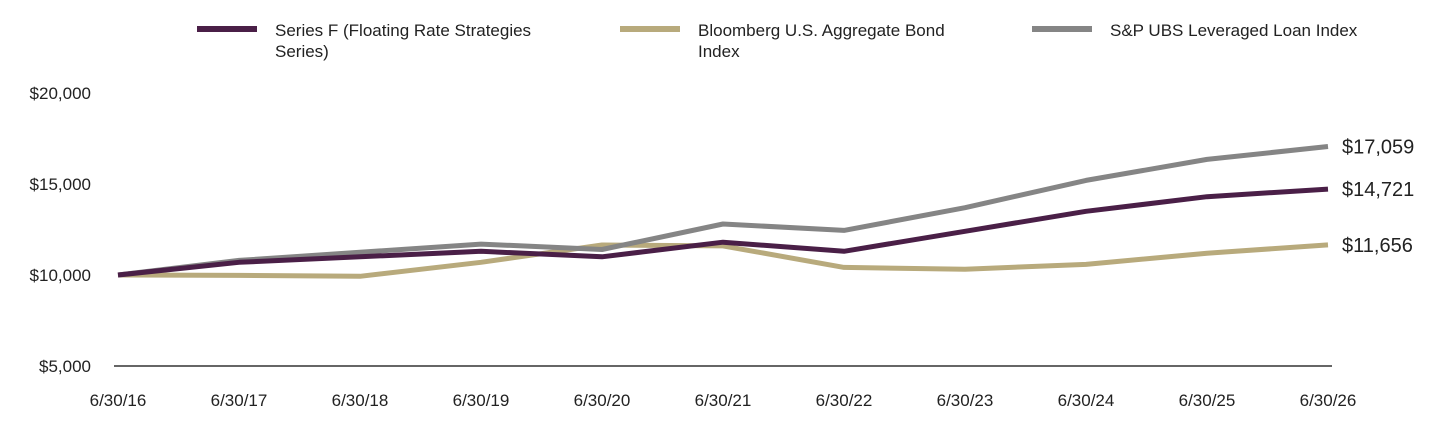 This screenshot has width=1440, height=432. I want to click on x-tick-label: 6/30/18, so click(360, 400).